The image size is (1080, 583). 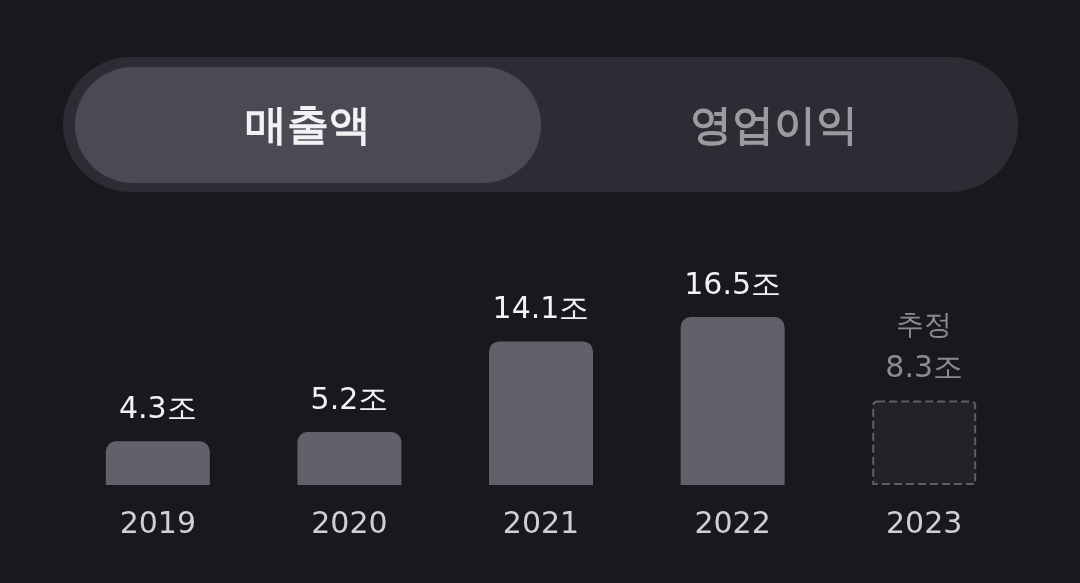 I want to click on data-label: 14.1조, so click(x=541, y=307).